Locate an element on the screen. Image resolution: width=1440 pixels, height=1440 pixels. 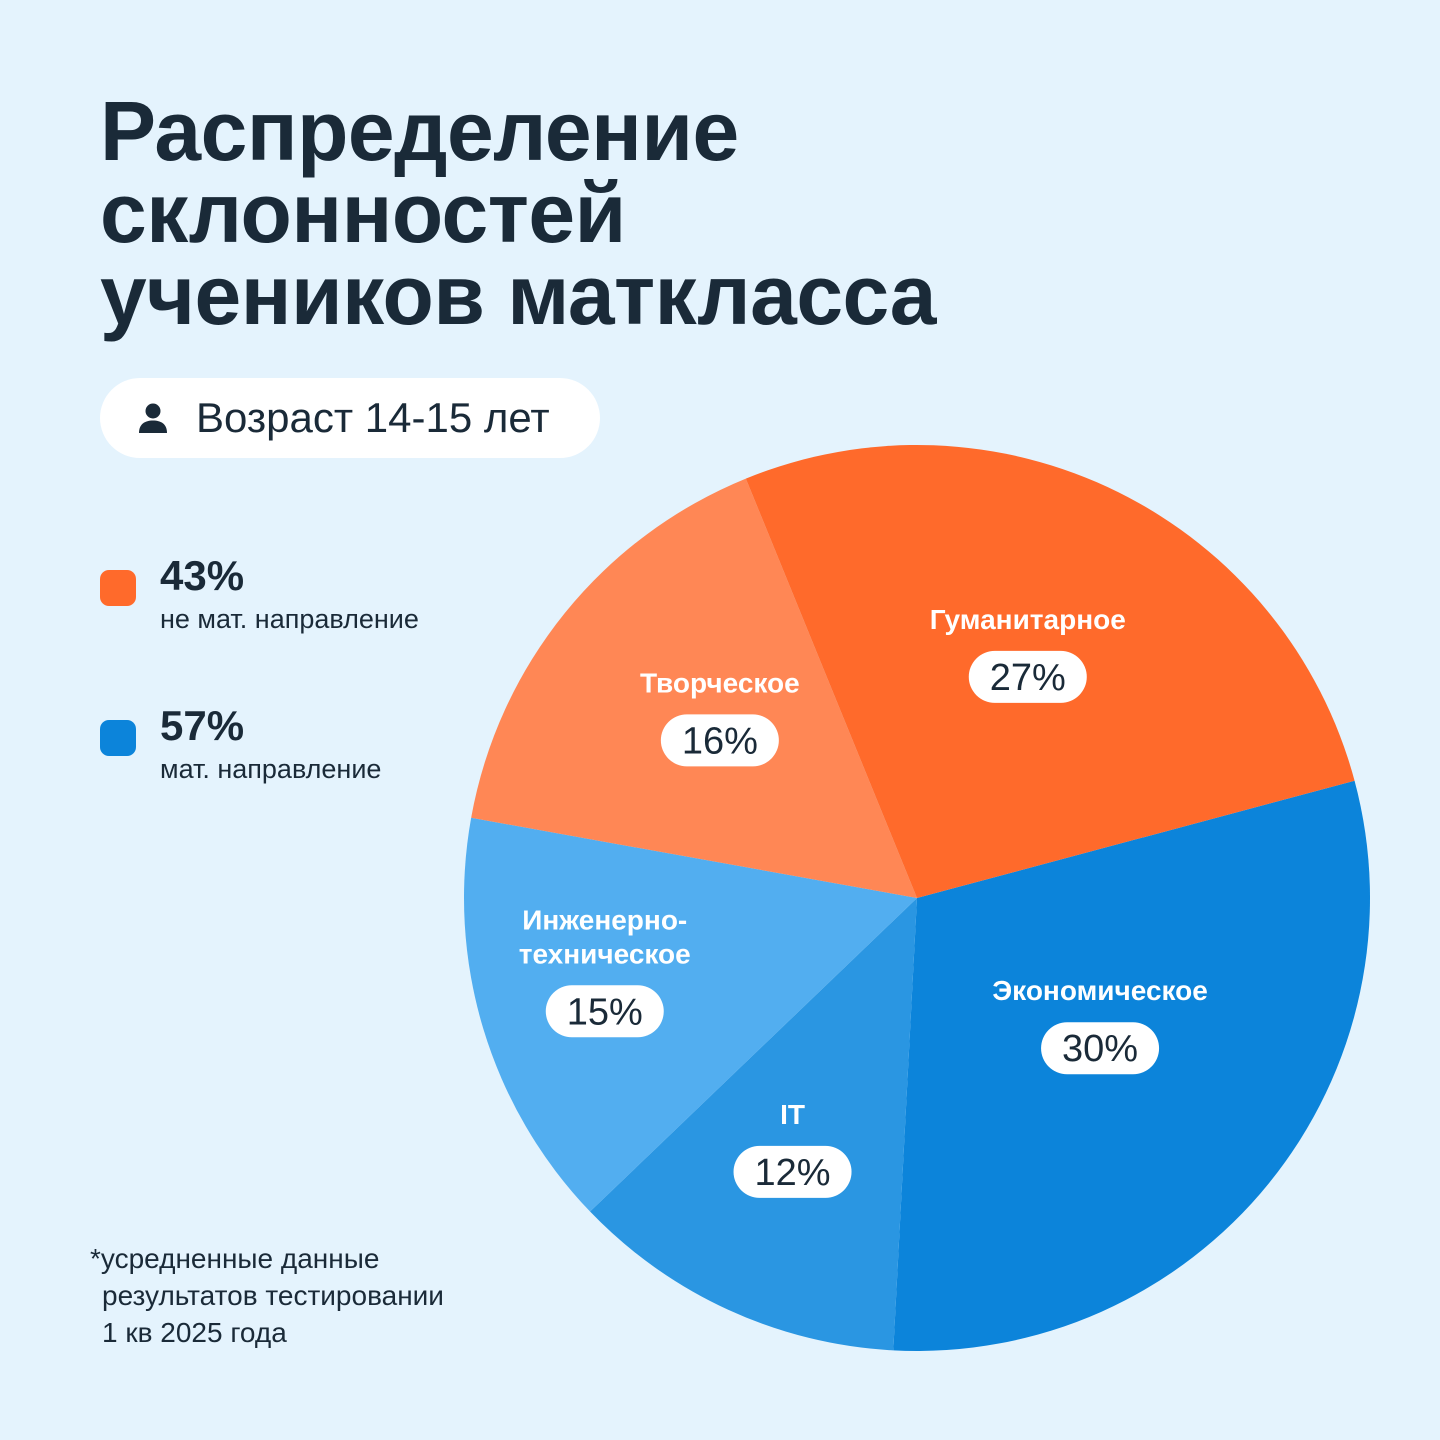
age-badge: Возраст 14-15 лет is located at coordinates (350, 418).